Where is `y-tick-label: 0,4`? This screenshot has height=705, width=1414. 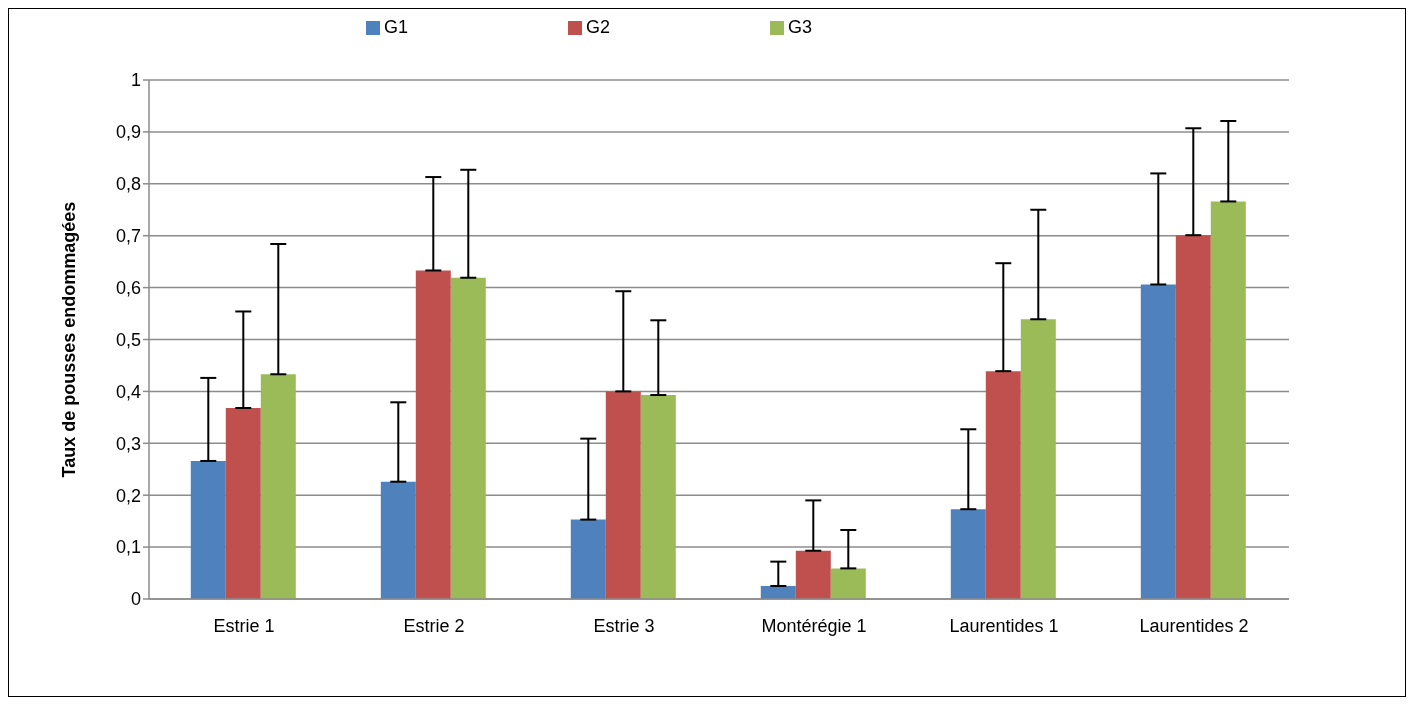 y-tick-label: 0,4 is located at coordinates (128, 391).